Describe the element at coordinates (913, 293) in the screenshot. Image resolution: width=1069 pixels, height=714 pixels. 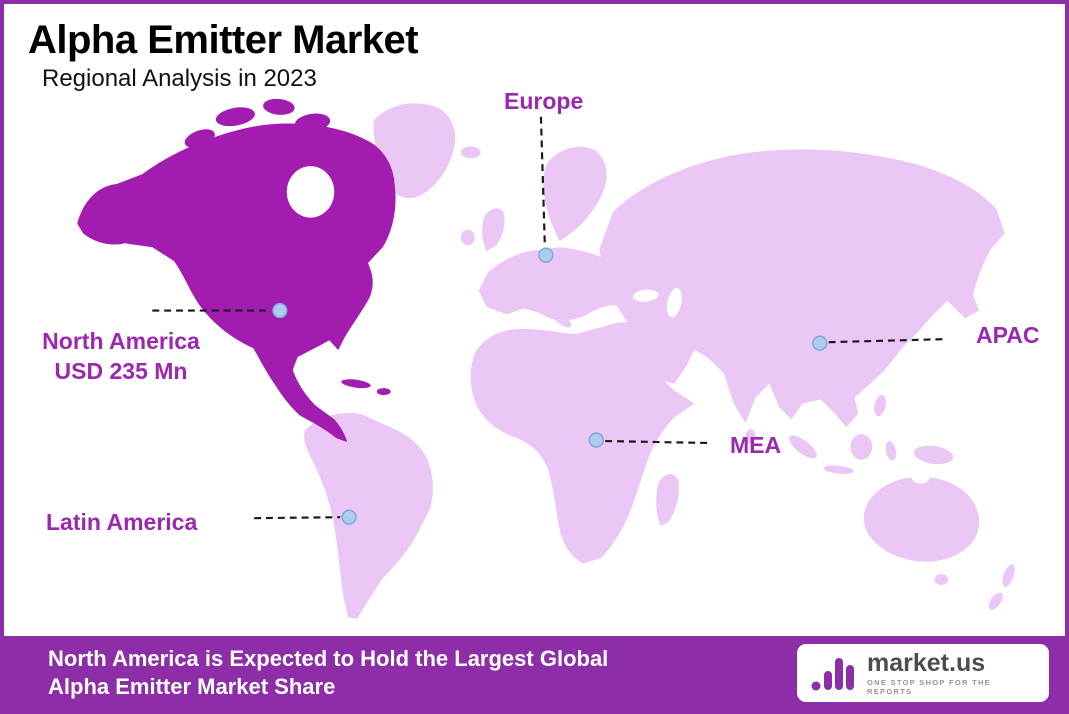
I see `japan-honshu-region` at that location.